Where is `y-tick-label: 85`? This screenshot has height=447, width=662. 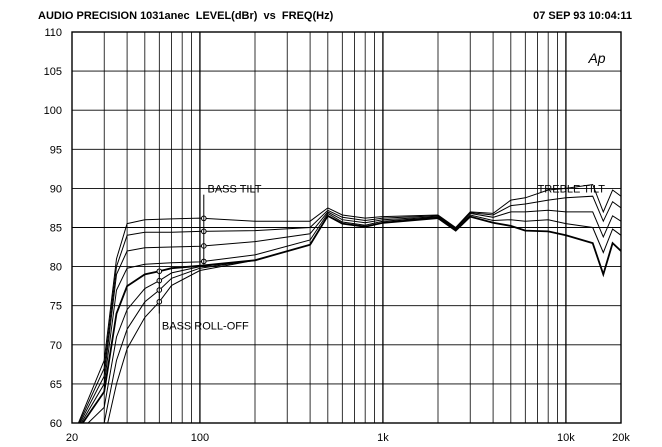
y-tick-label: 85 is located at coordinates (56, 229).